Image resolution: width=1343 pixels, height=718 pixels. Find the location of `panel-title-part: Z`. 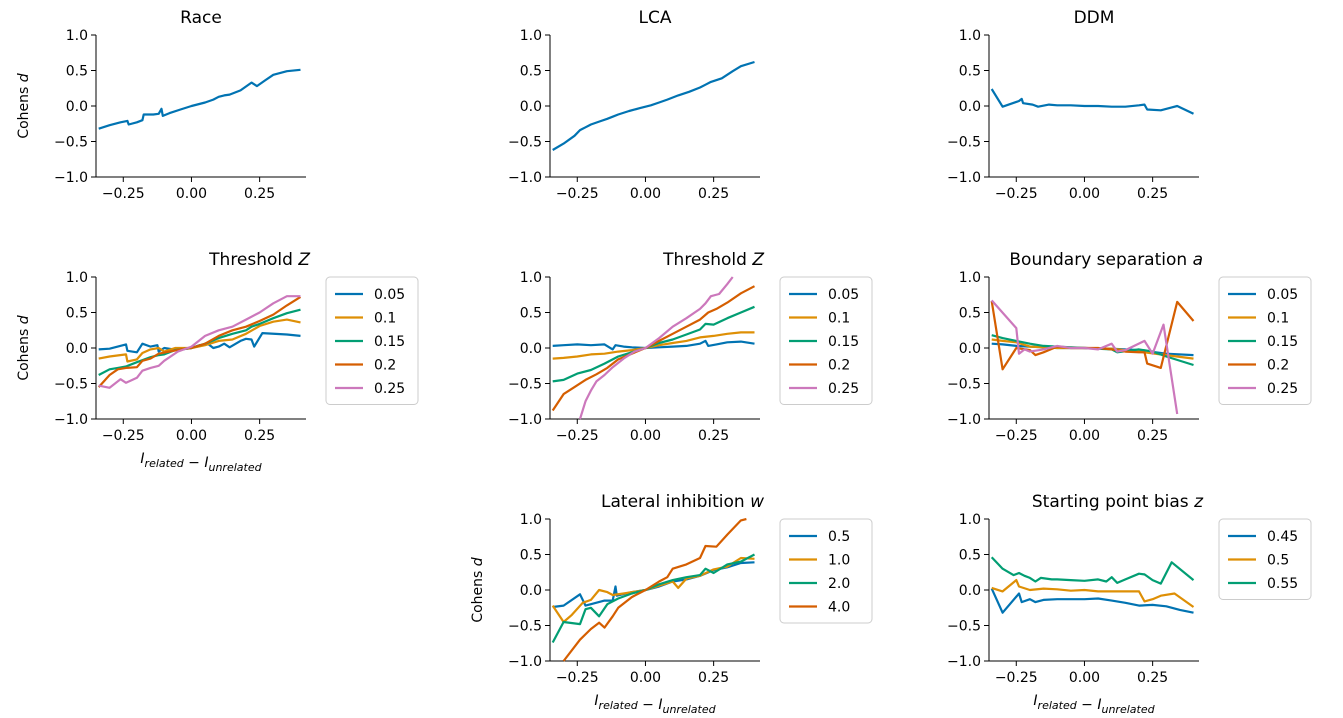

panel-title-part: Z is located at coordinates (301, 260).